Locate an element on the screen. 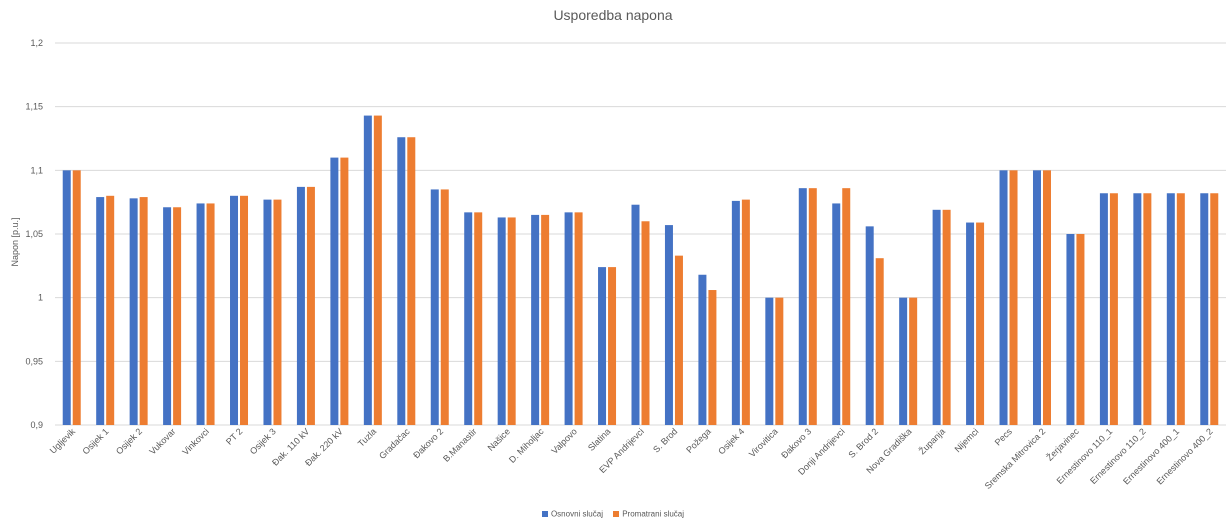 The height and width of the screenshot is (522, 1226). x-tick-label: B.Manastir is located at coordinates (459, 444).